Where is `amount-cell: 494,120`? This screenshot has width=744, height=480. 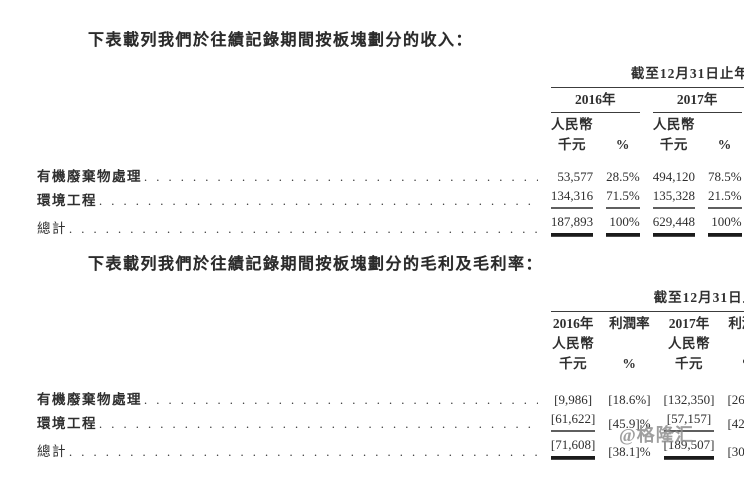
amount-cell: 494,120 is located at coordinates (673, 176).